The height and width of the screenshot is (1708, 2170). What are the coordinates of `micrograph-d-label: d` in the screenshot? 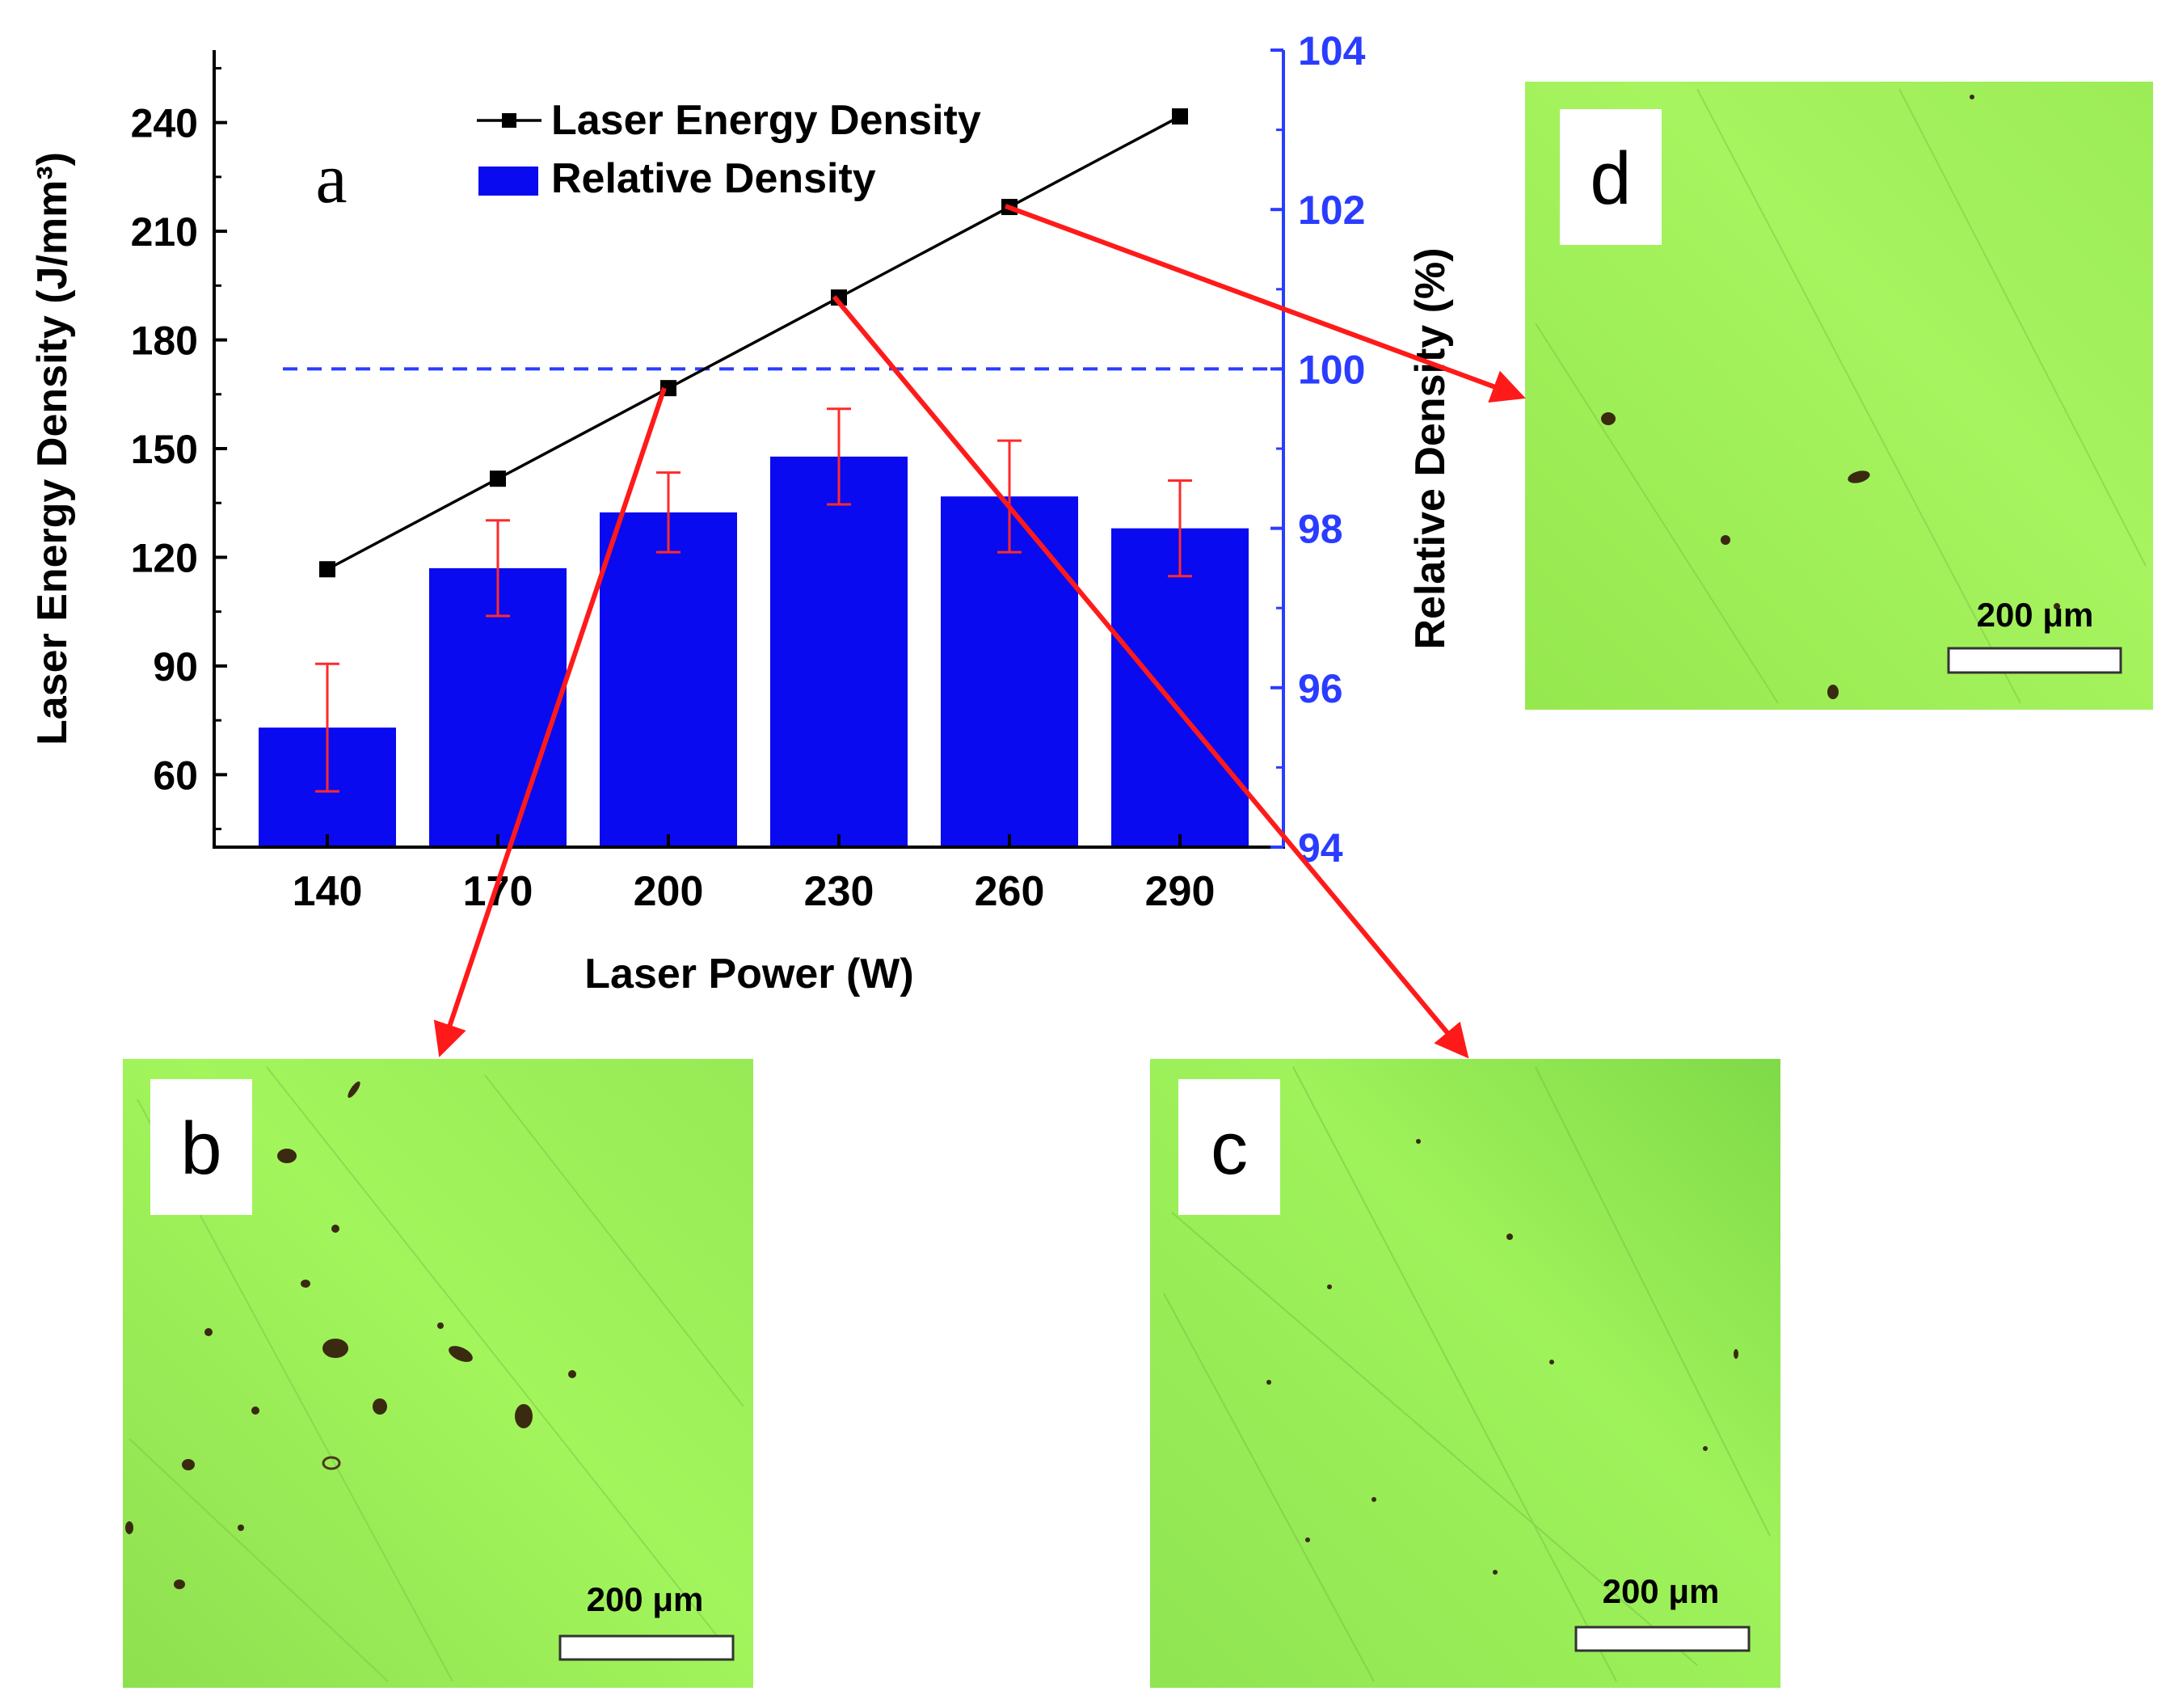 It's located at (1610, 178).